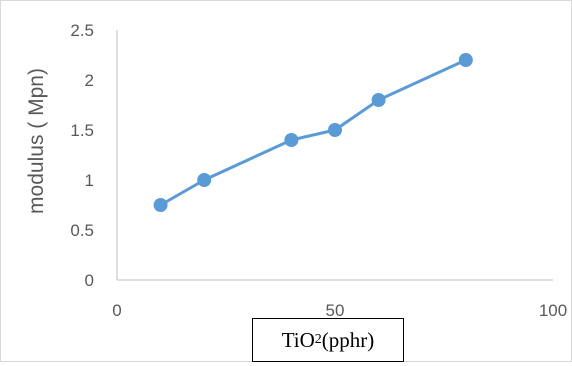 The height and width of the screenshot is (366, 572). What do you see at coordinates (553, 310) in the screenshot?
I see `x-tick-label: 100` at bounding box center [553, 310].